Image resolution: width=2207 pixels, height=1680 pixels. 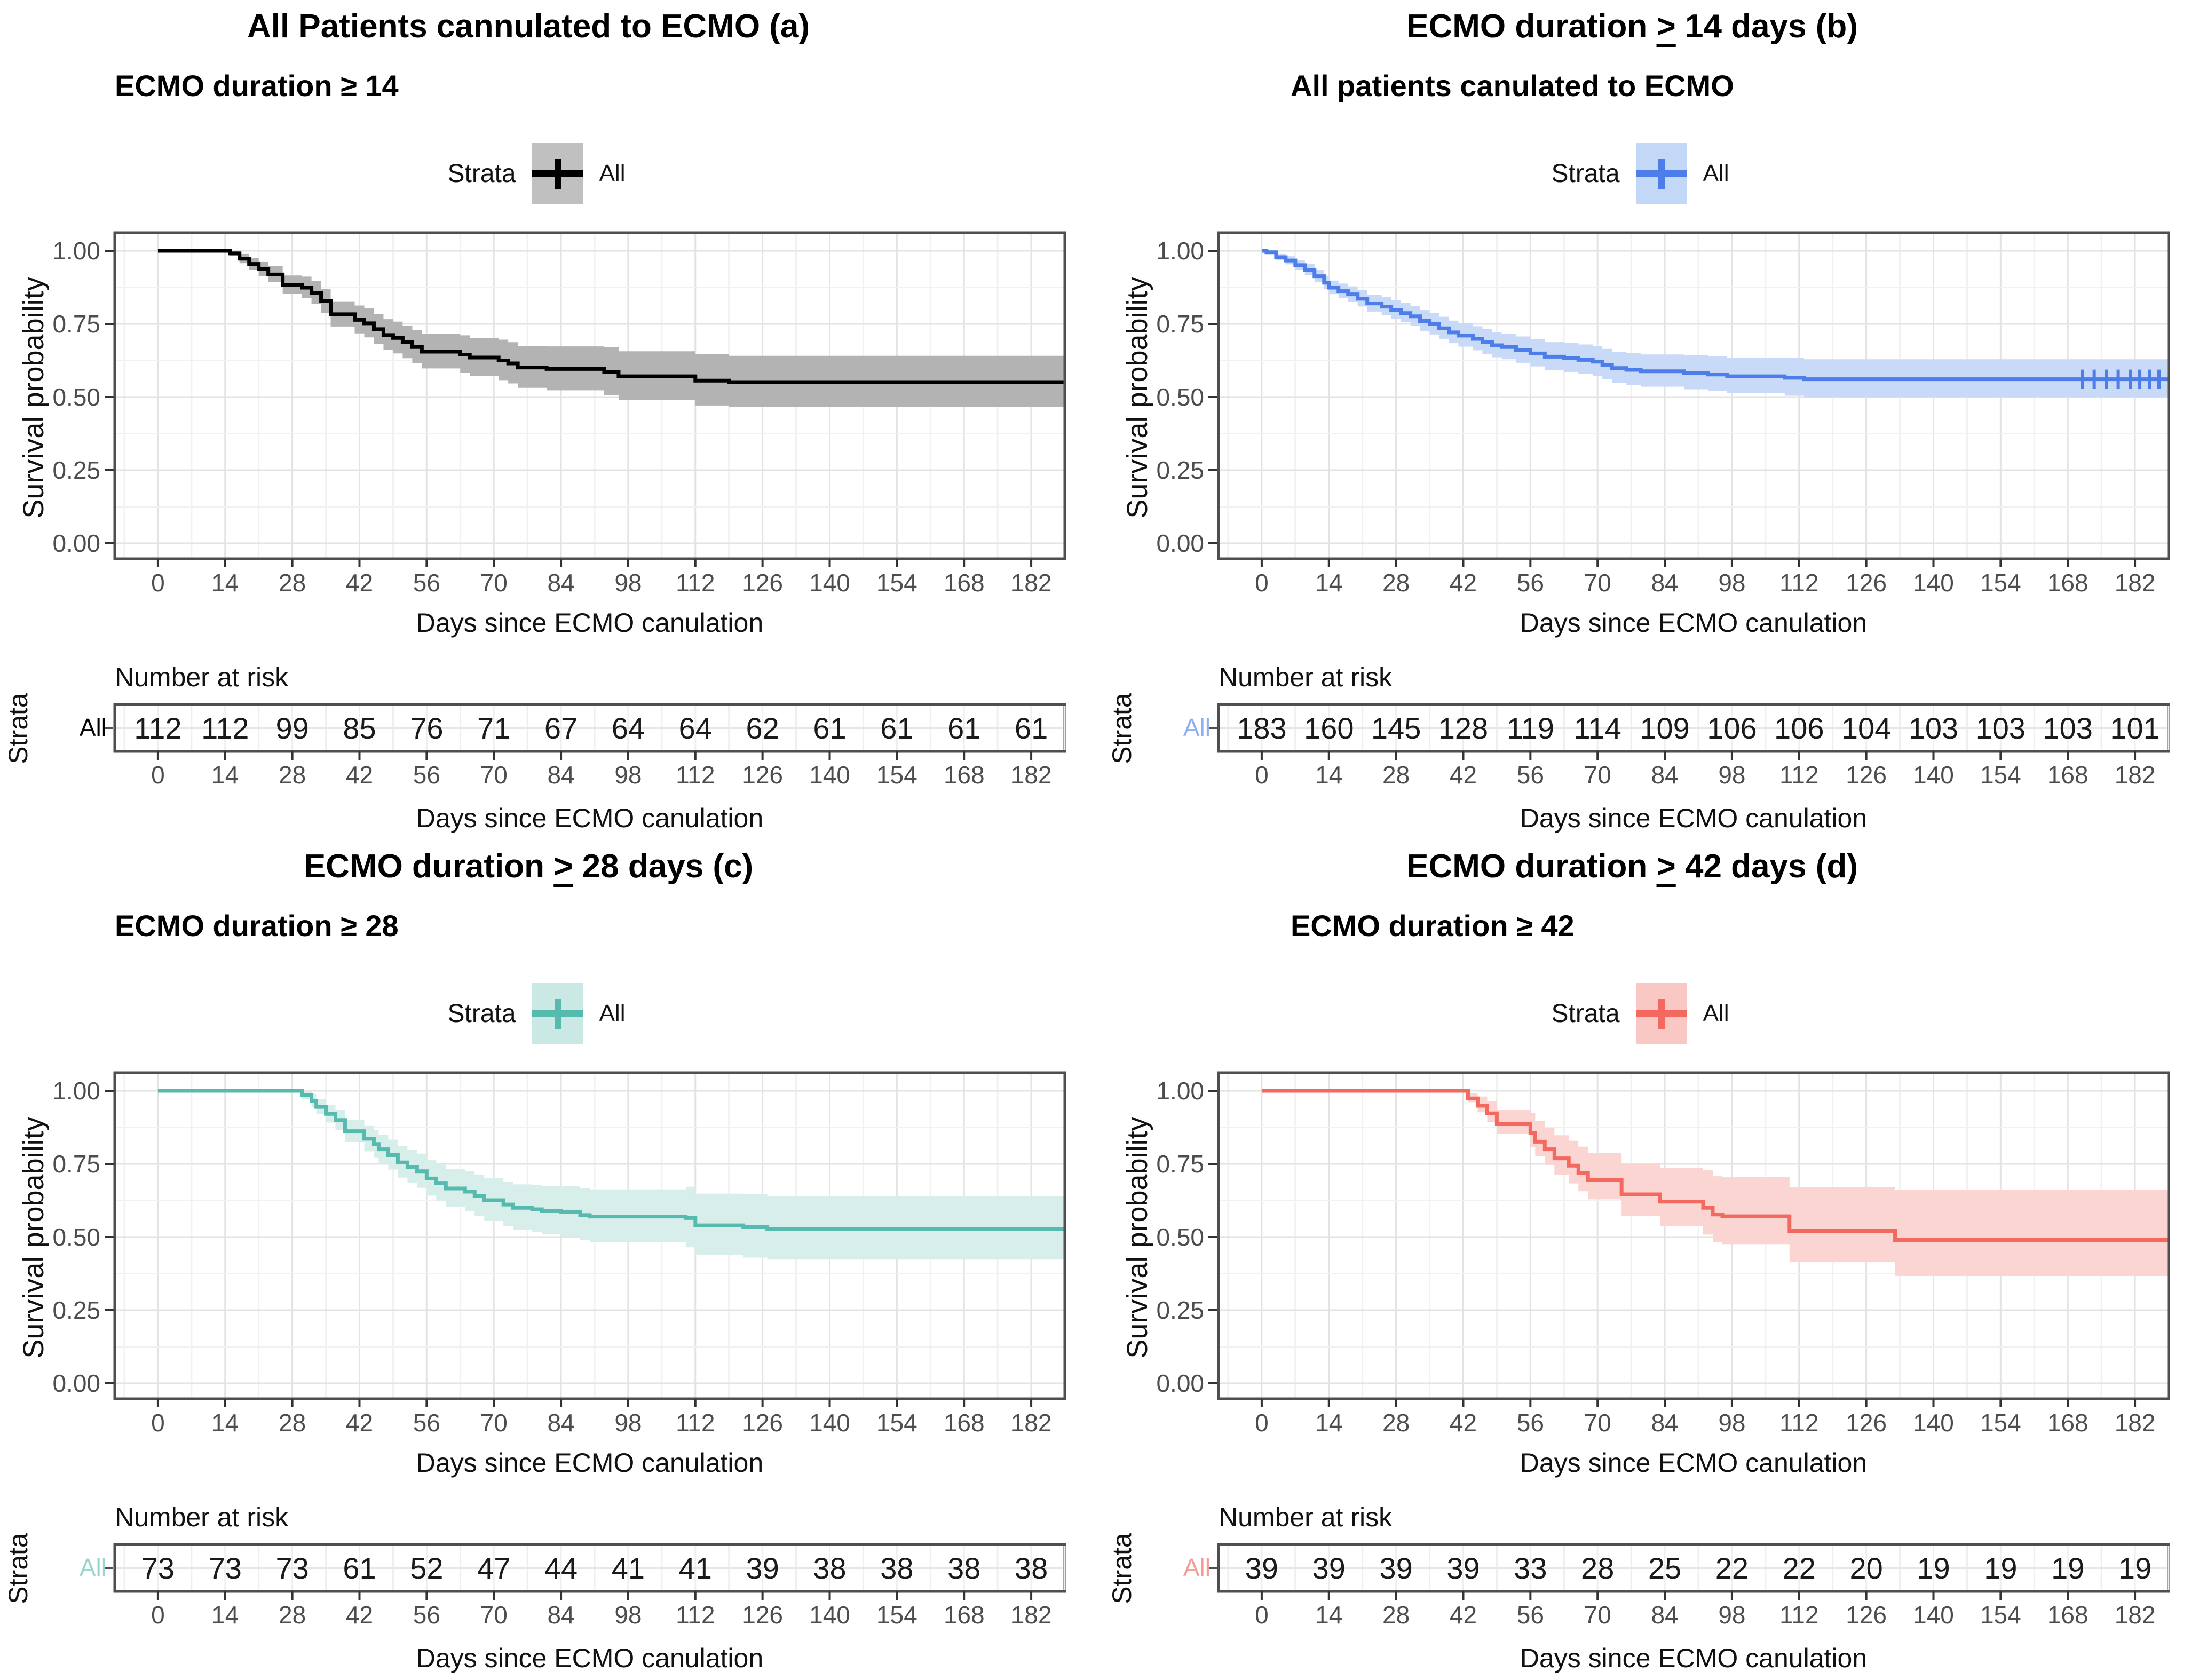 I want to click on risk-count: 99, so click(x=291, y=728).